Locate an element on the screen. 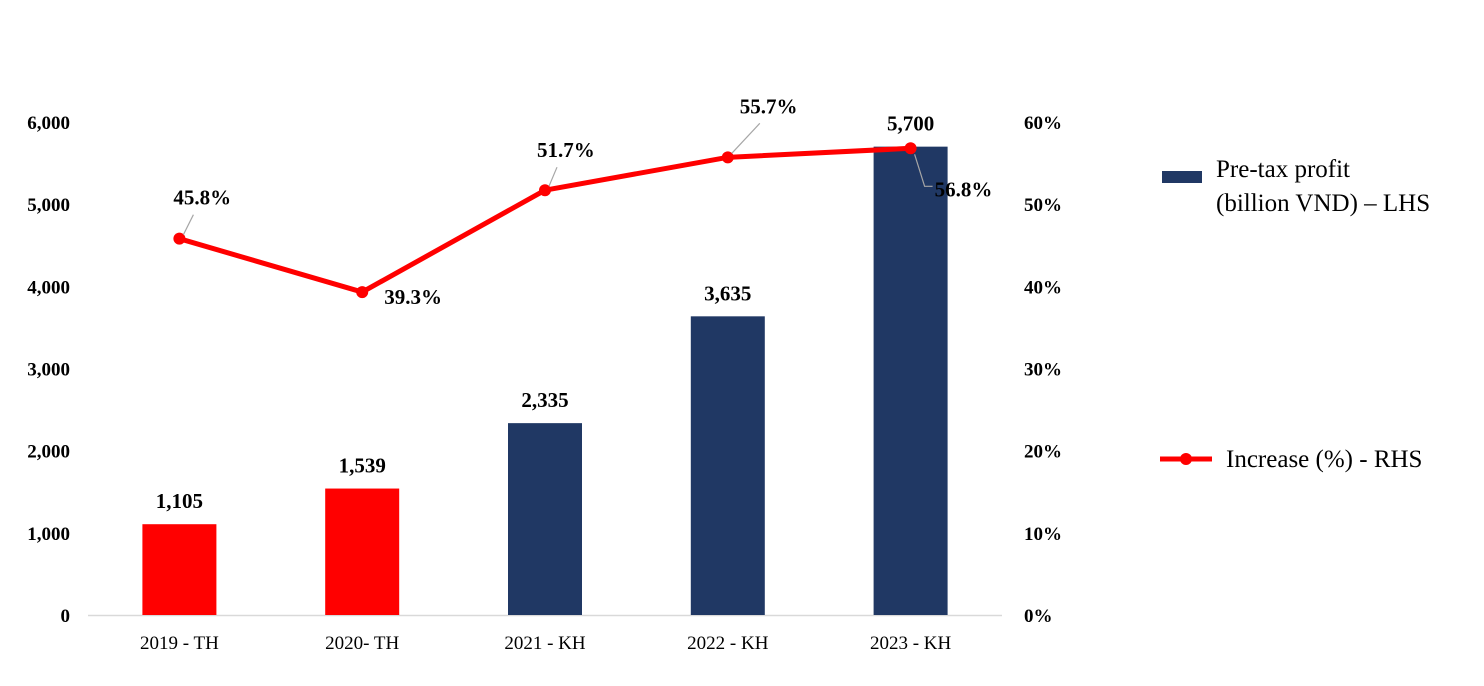  bar-value-label: 1,105 is located at coordinates (179, 501).